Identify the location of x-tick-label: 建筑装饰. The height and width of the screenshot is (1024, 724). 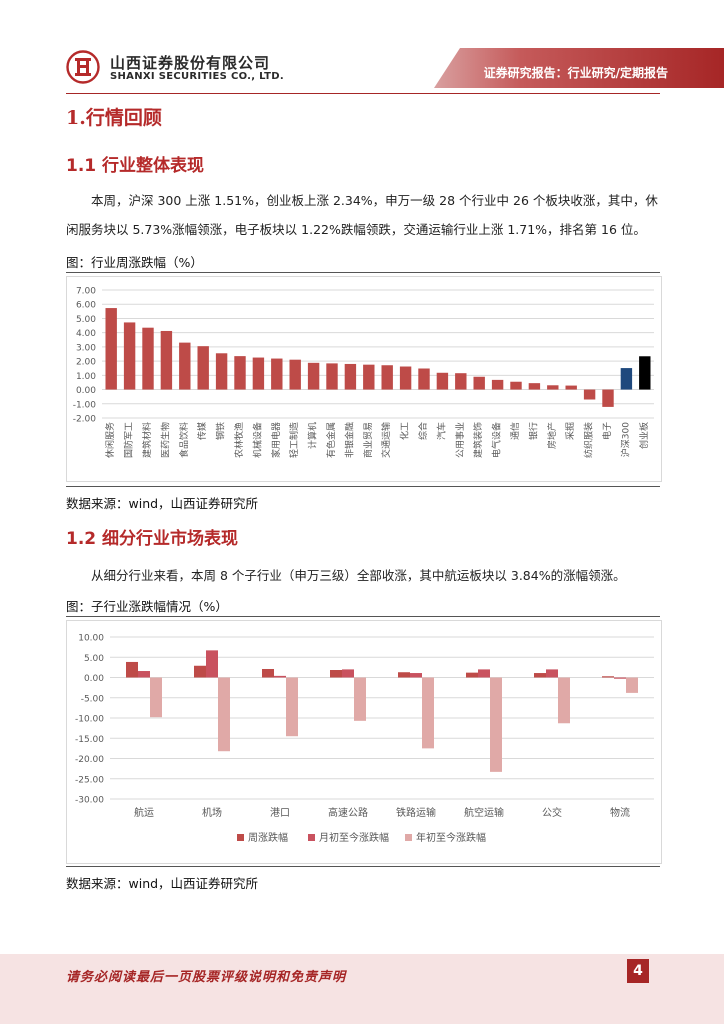
(478, 440).